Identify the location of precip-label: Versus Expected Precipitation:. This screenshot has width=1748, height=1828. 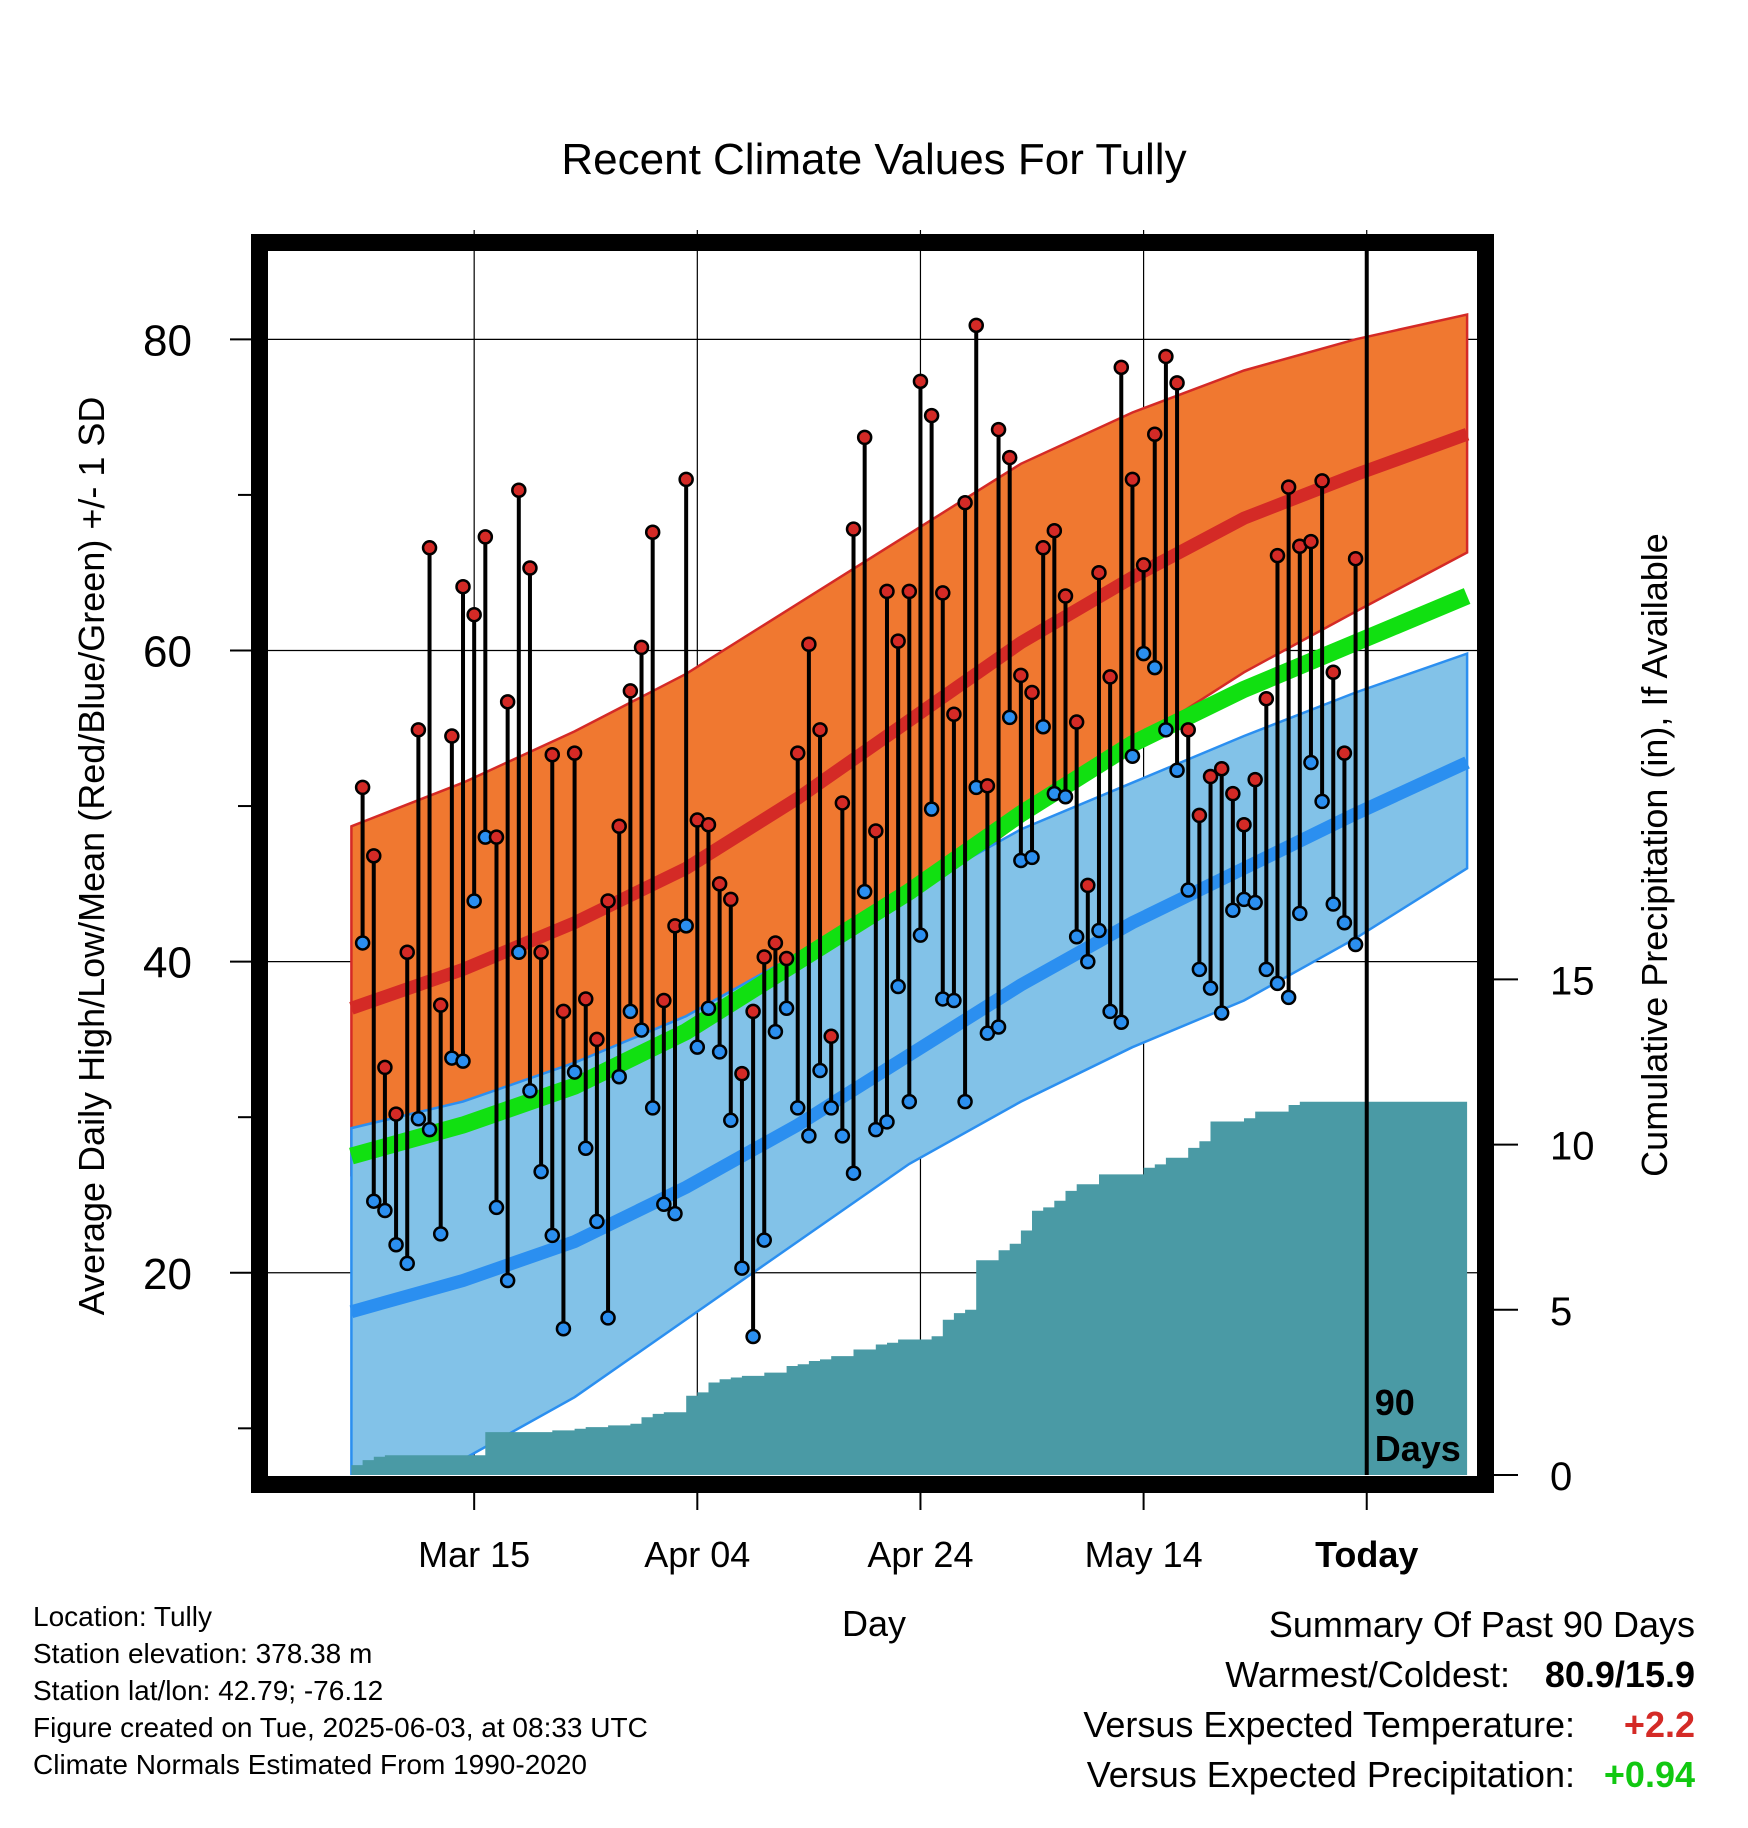
(1330, 1774).